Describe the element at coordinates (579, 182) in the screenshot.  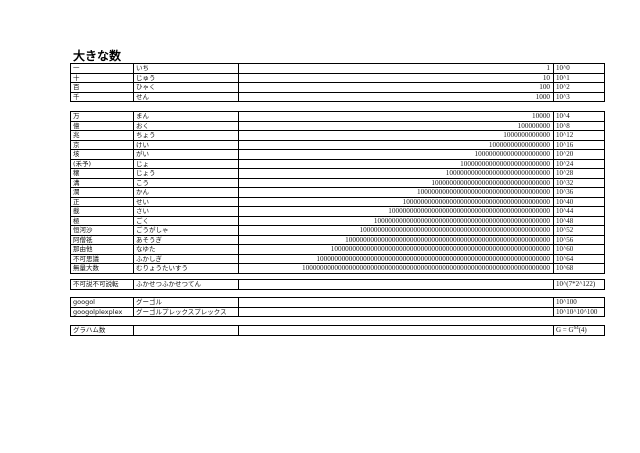
I see `cell-power: 10^32` at that location.